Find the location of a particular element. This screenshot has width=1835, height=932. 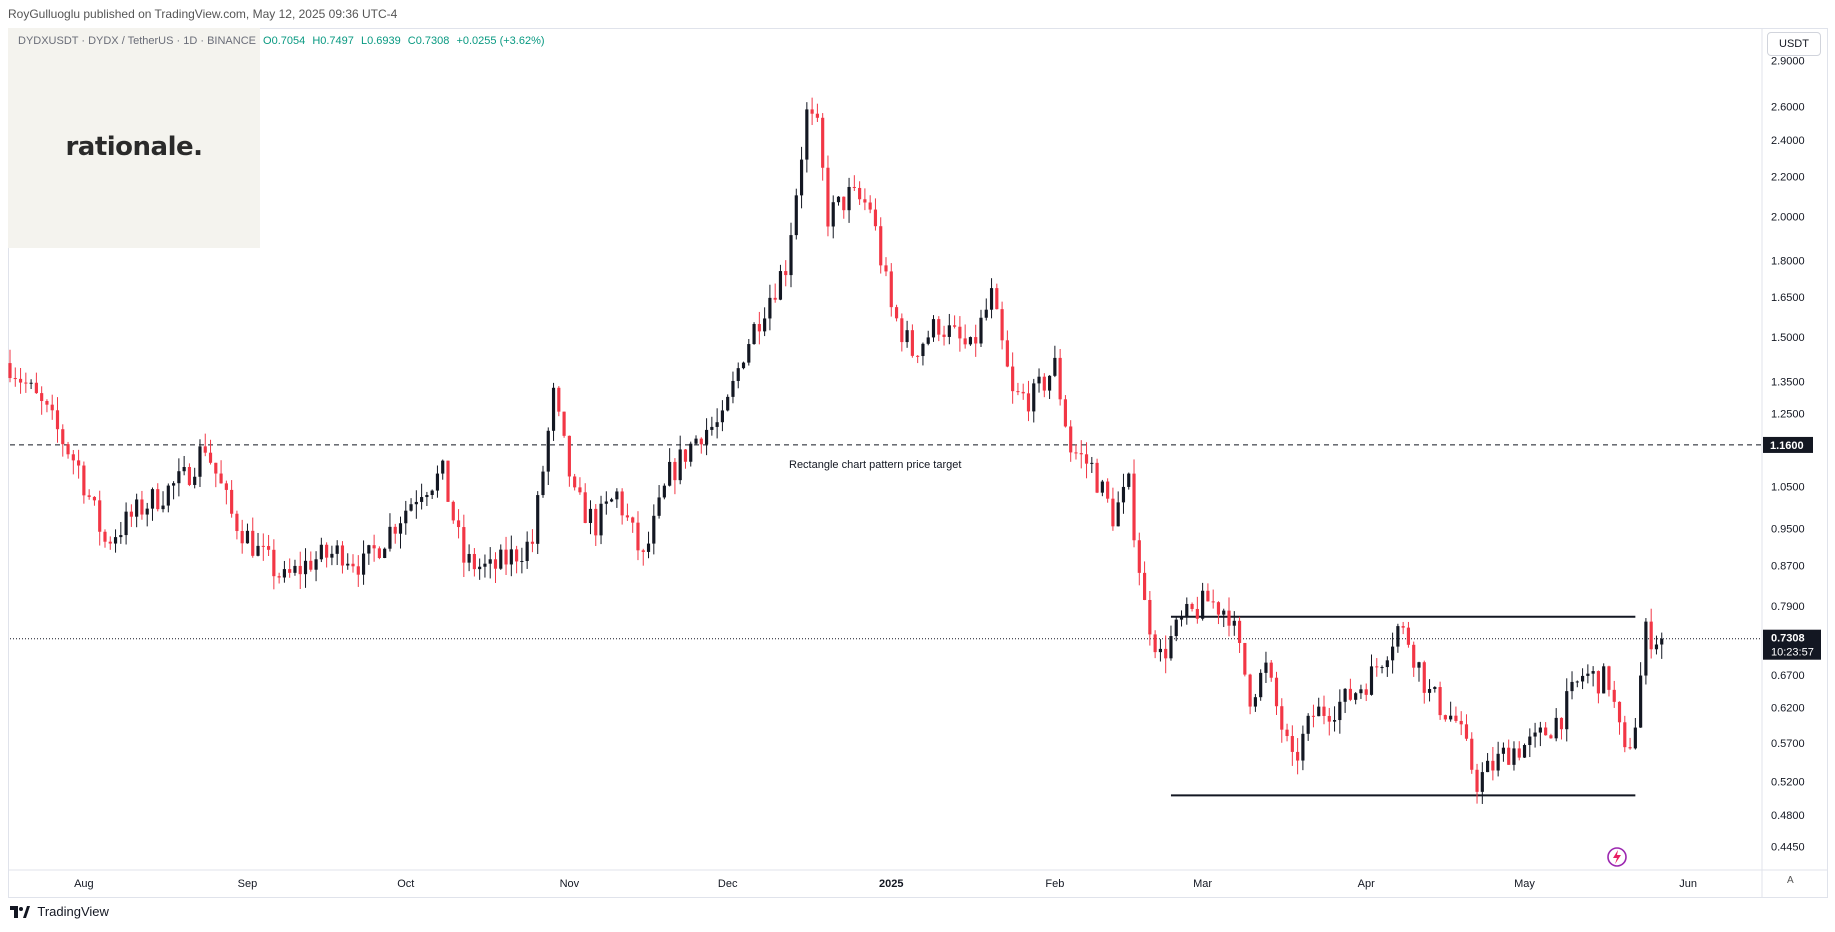

y-tick-label: 1.3500 is located at coordinates (1788, 382).